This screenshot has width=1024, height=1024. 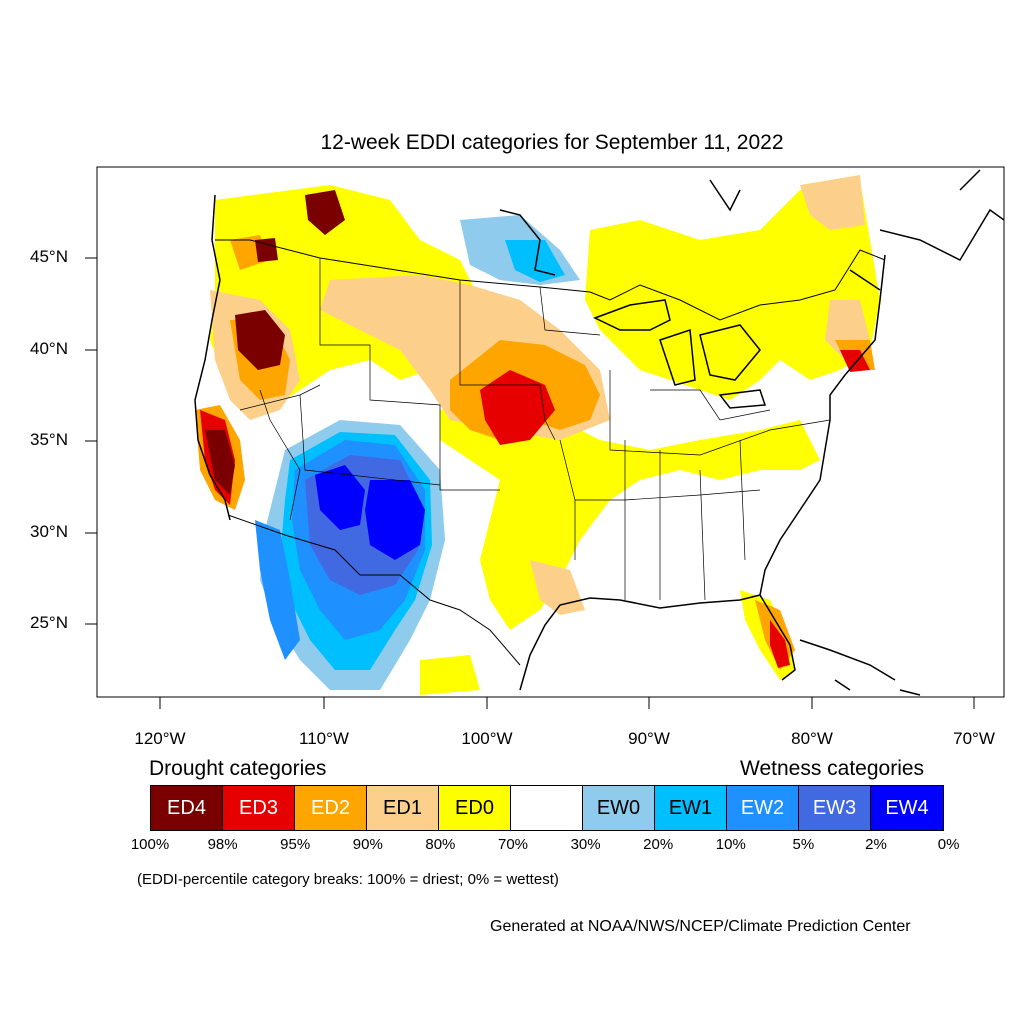 I want to click on lat-ticks, so click(x=91, y=441).